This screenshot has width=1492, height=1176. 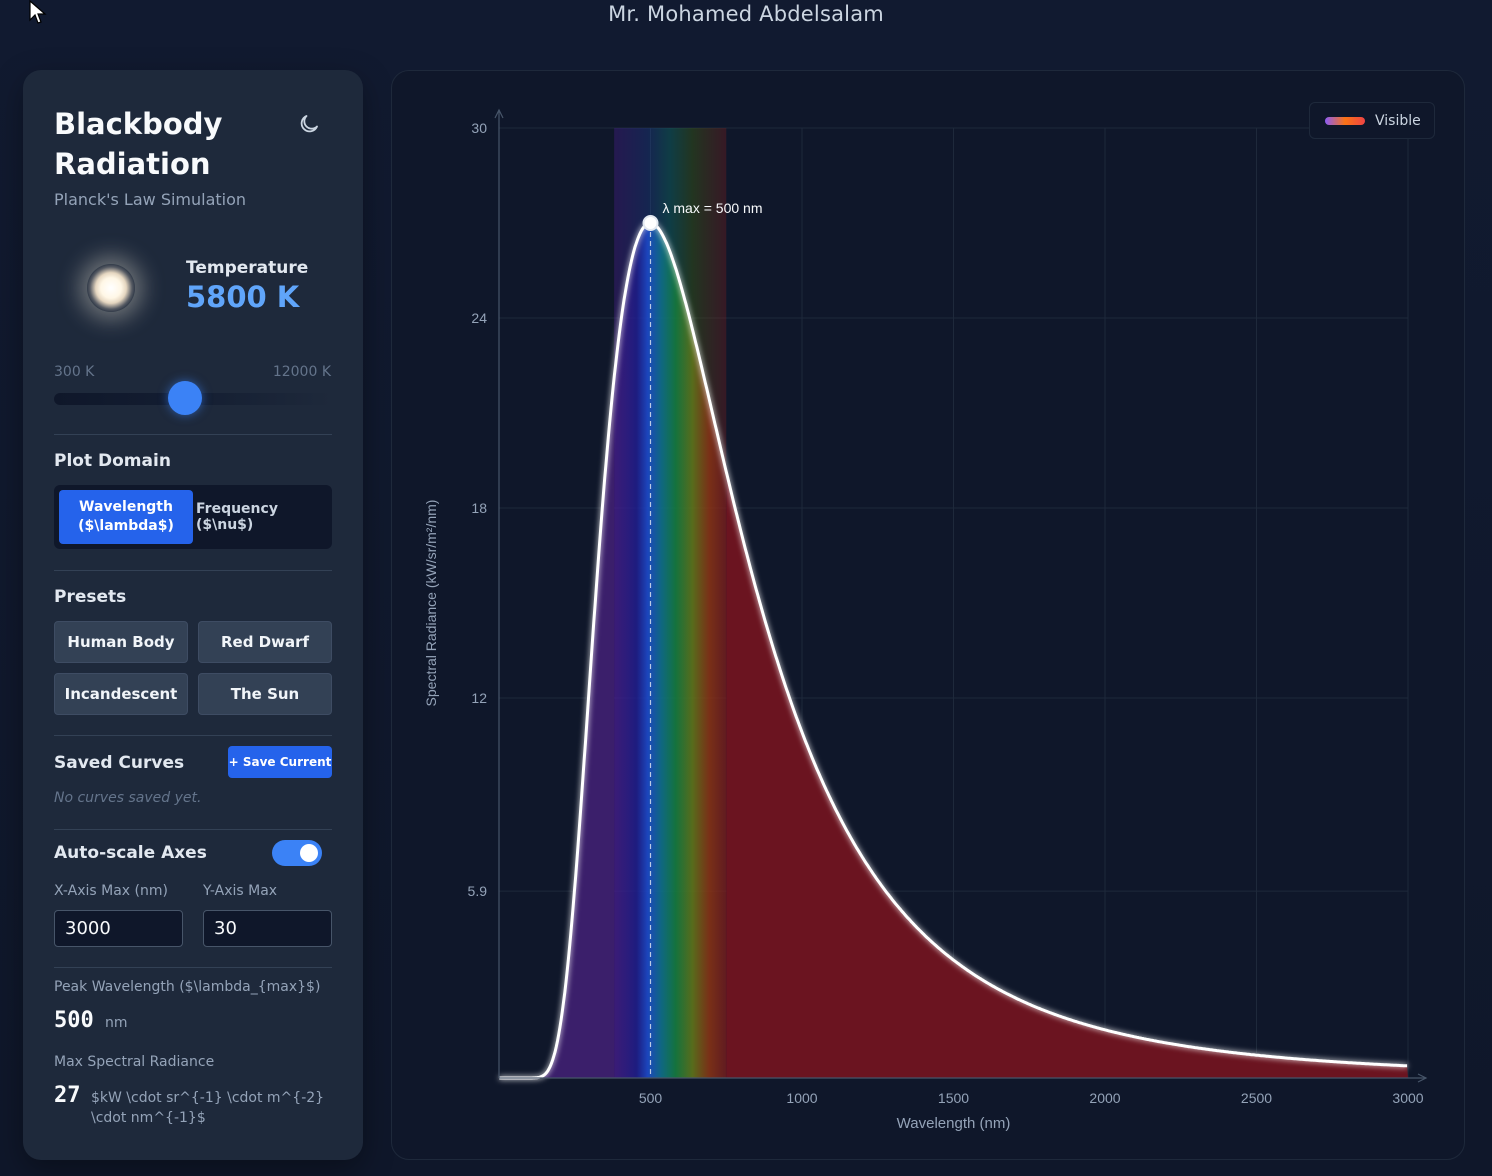 I want to click on temperature-label: Temperature, so click(x=247, y=268).